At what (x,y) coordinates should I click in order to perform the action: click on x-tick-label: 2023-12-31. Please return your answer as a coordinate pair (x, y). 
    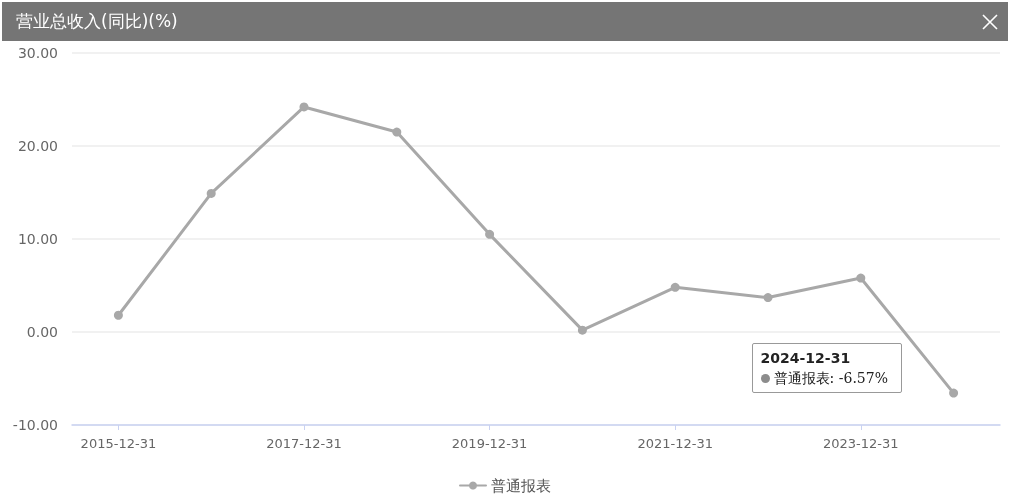
    Looking at the image, I should click on (861, 443).